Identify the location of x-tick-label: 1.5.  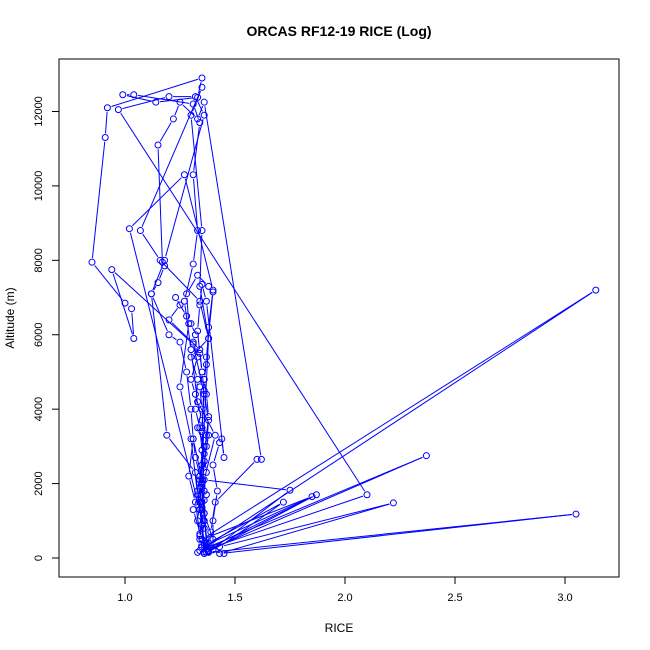
(234, 598).